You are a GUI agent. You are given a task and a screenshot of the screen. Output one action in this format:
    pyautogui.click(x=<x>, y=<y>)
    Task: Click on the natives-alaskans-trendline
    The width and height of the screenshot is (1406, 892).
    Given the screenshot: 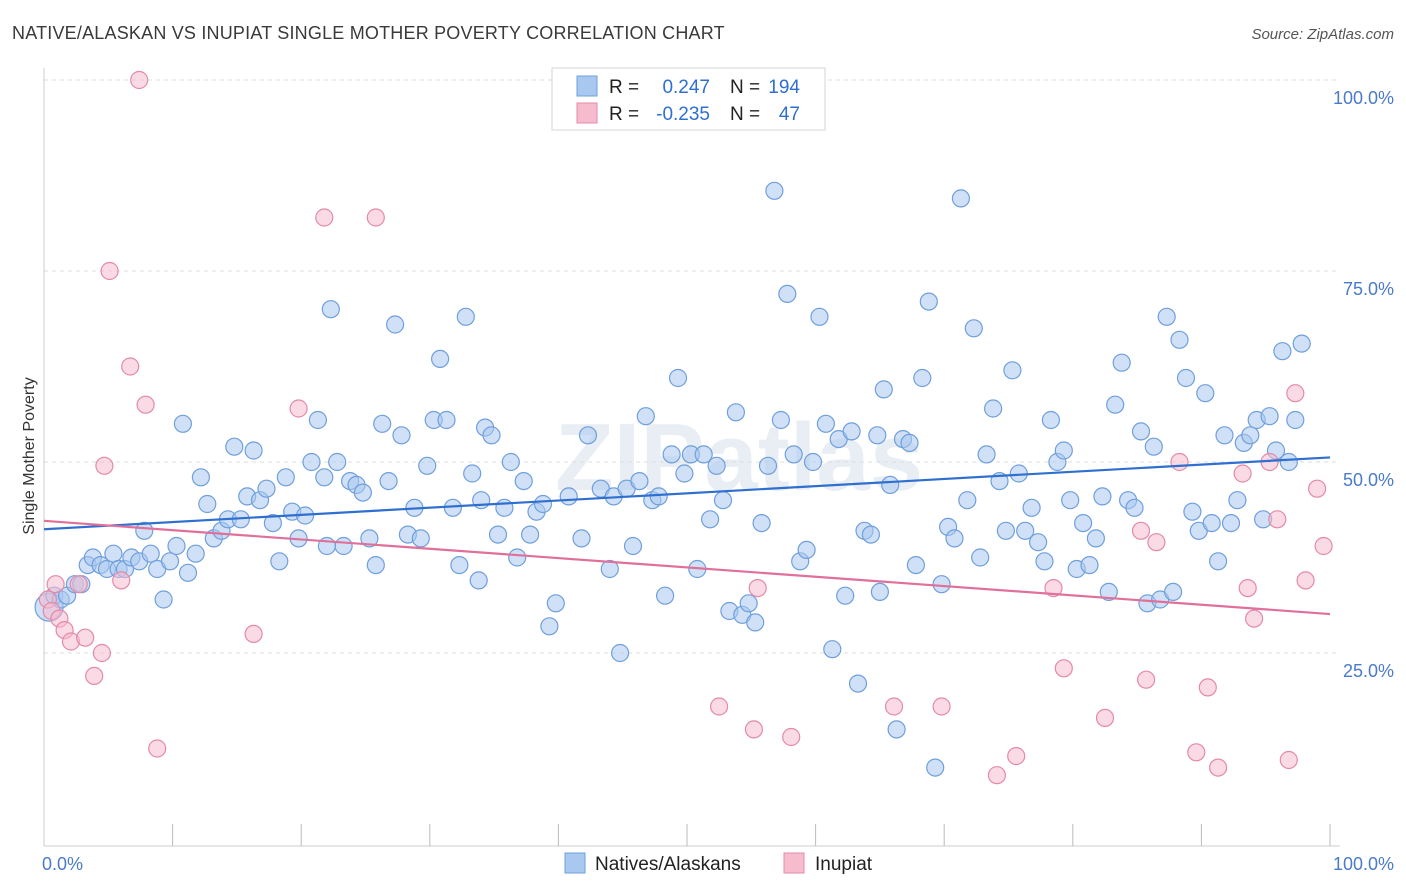 What is the action you would take?
    pyautogui.click(x=687, y=493)
    